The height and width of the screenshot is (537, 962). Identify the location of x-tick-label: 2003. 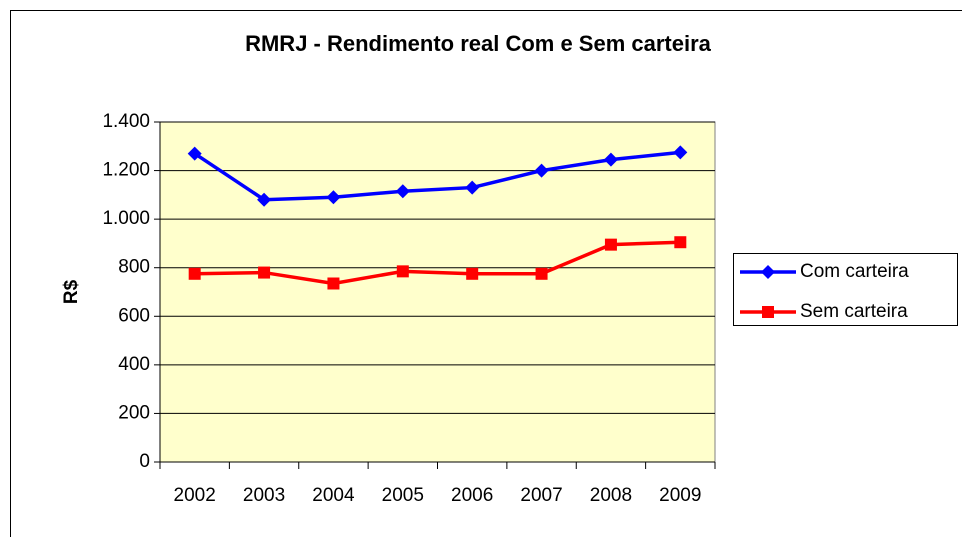
(264, 495).